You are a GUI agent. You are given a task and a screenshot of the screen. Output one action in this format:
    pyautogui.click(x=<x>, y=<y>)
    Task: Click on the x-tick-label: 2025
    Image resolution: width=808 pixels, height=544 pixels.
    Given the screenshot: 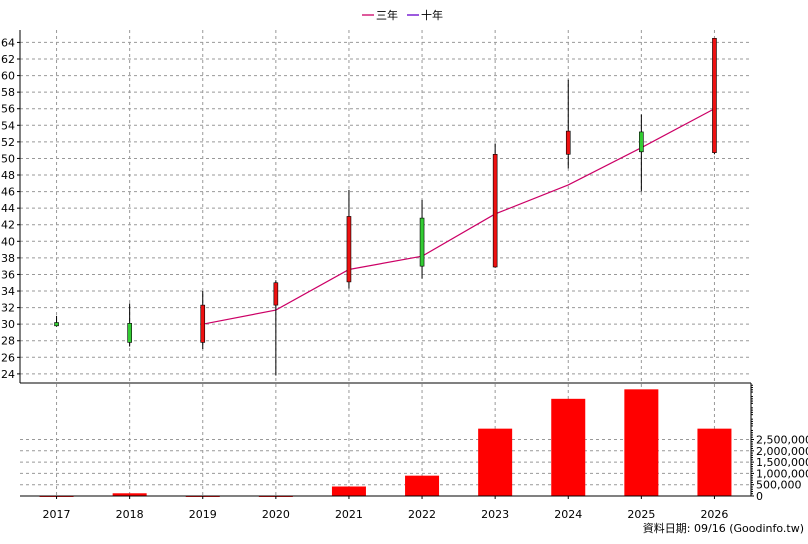 What is the action you would take?
    pyautogui.click(x=641, y=514)
    